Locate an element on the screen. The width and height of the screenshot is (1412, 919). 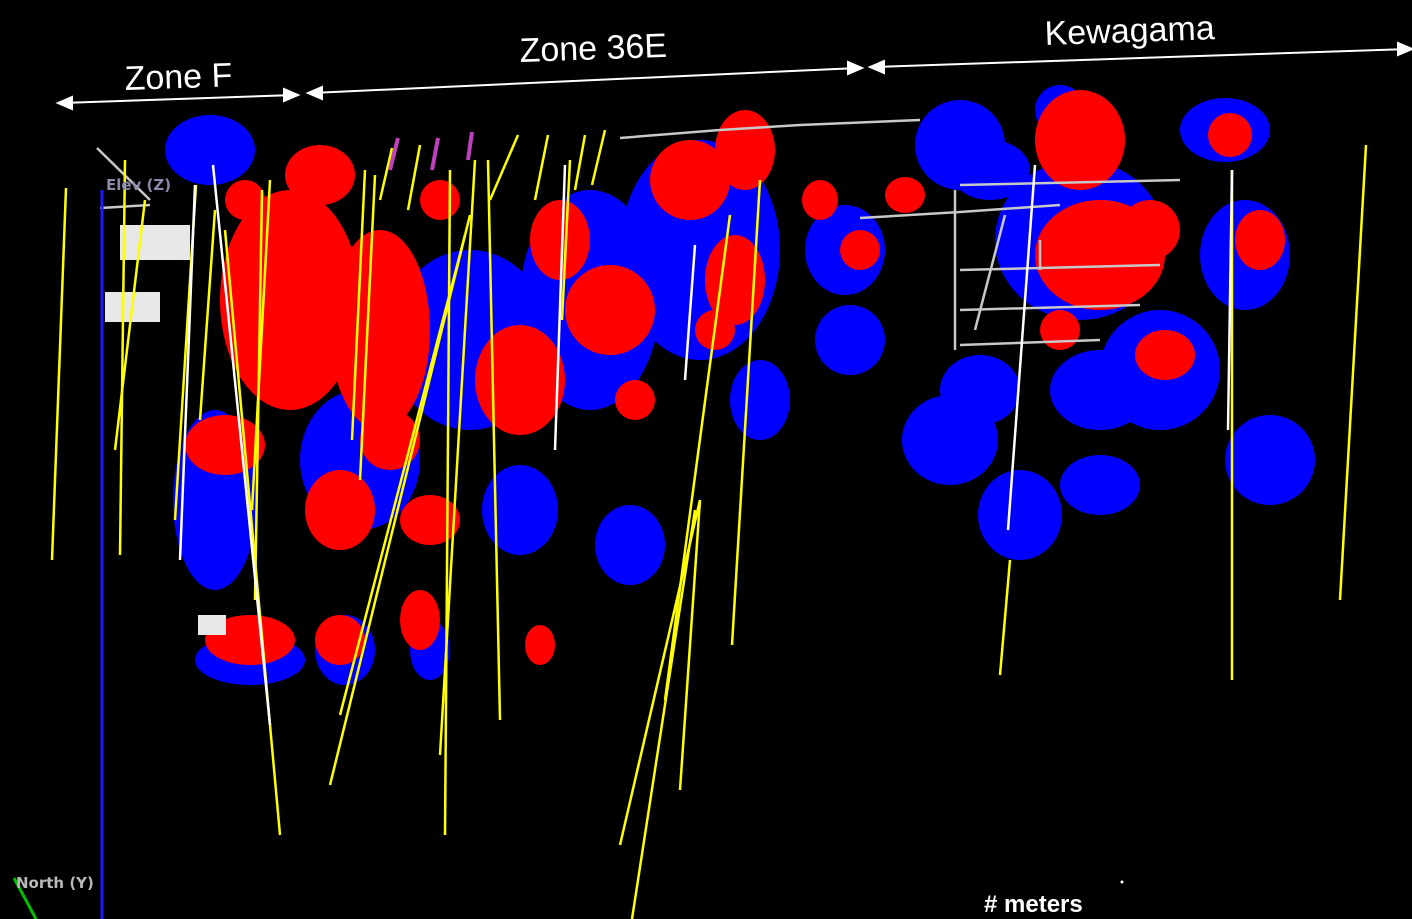
kewagama-extent is located at coordinates (1141, 58).